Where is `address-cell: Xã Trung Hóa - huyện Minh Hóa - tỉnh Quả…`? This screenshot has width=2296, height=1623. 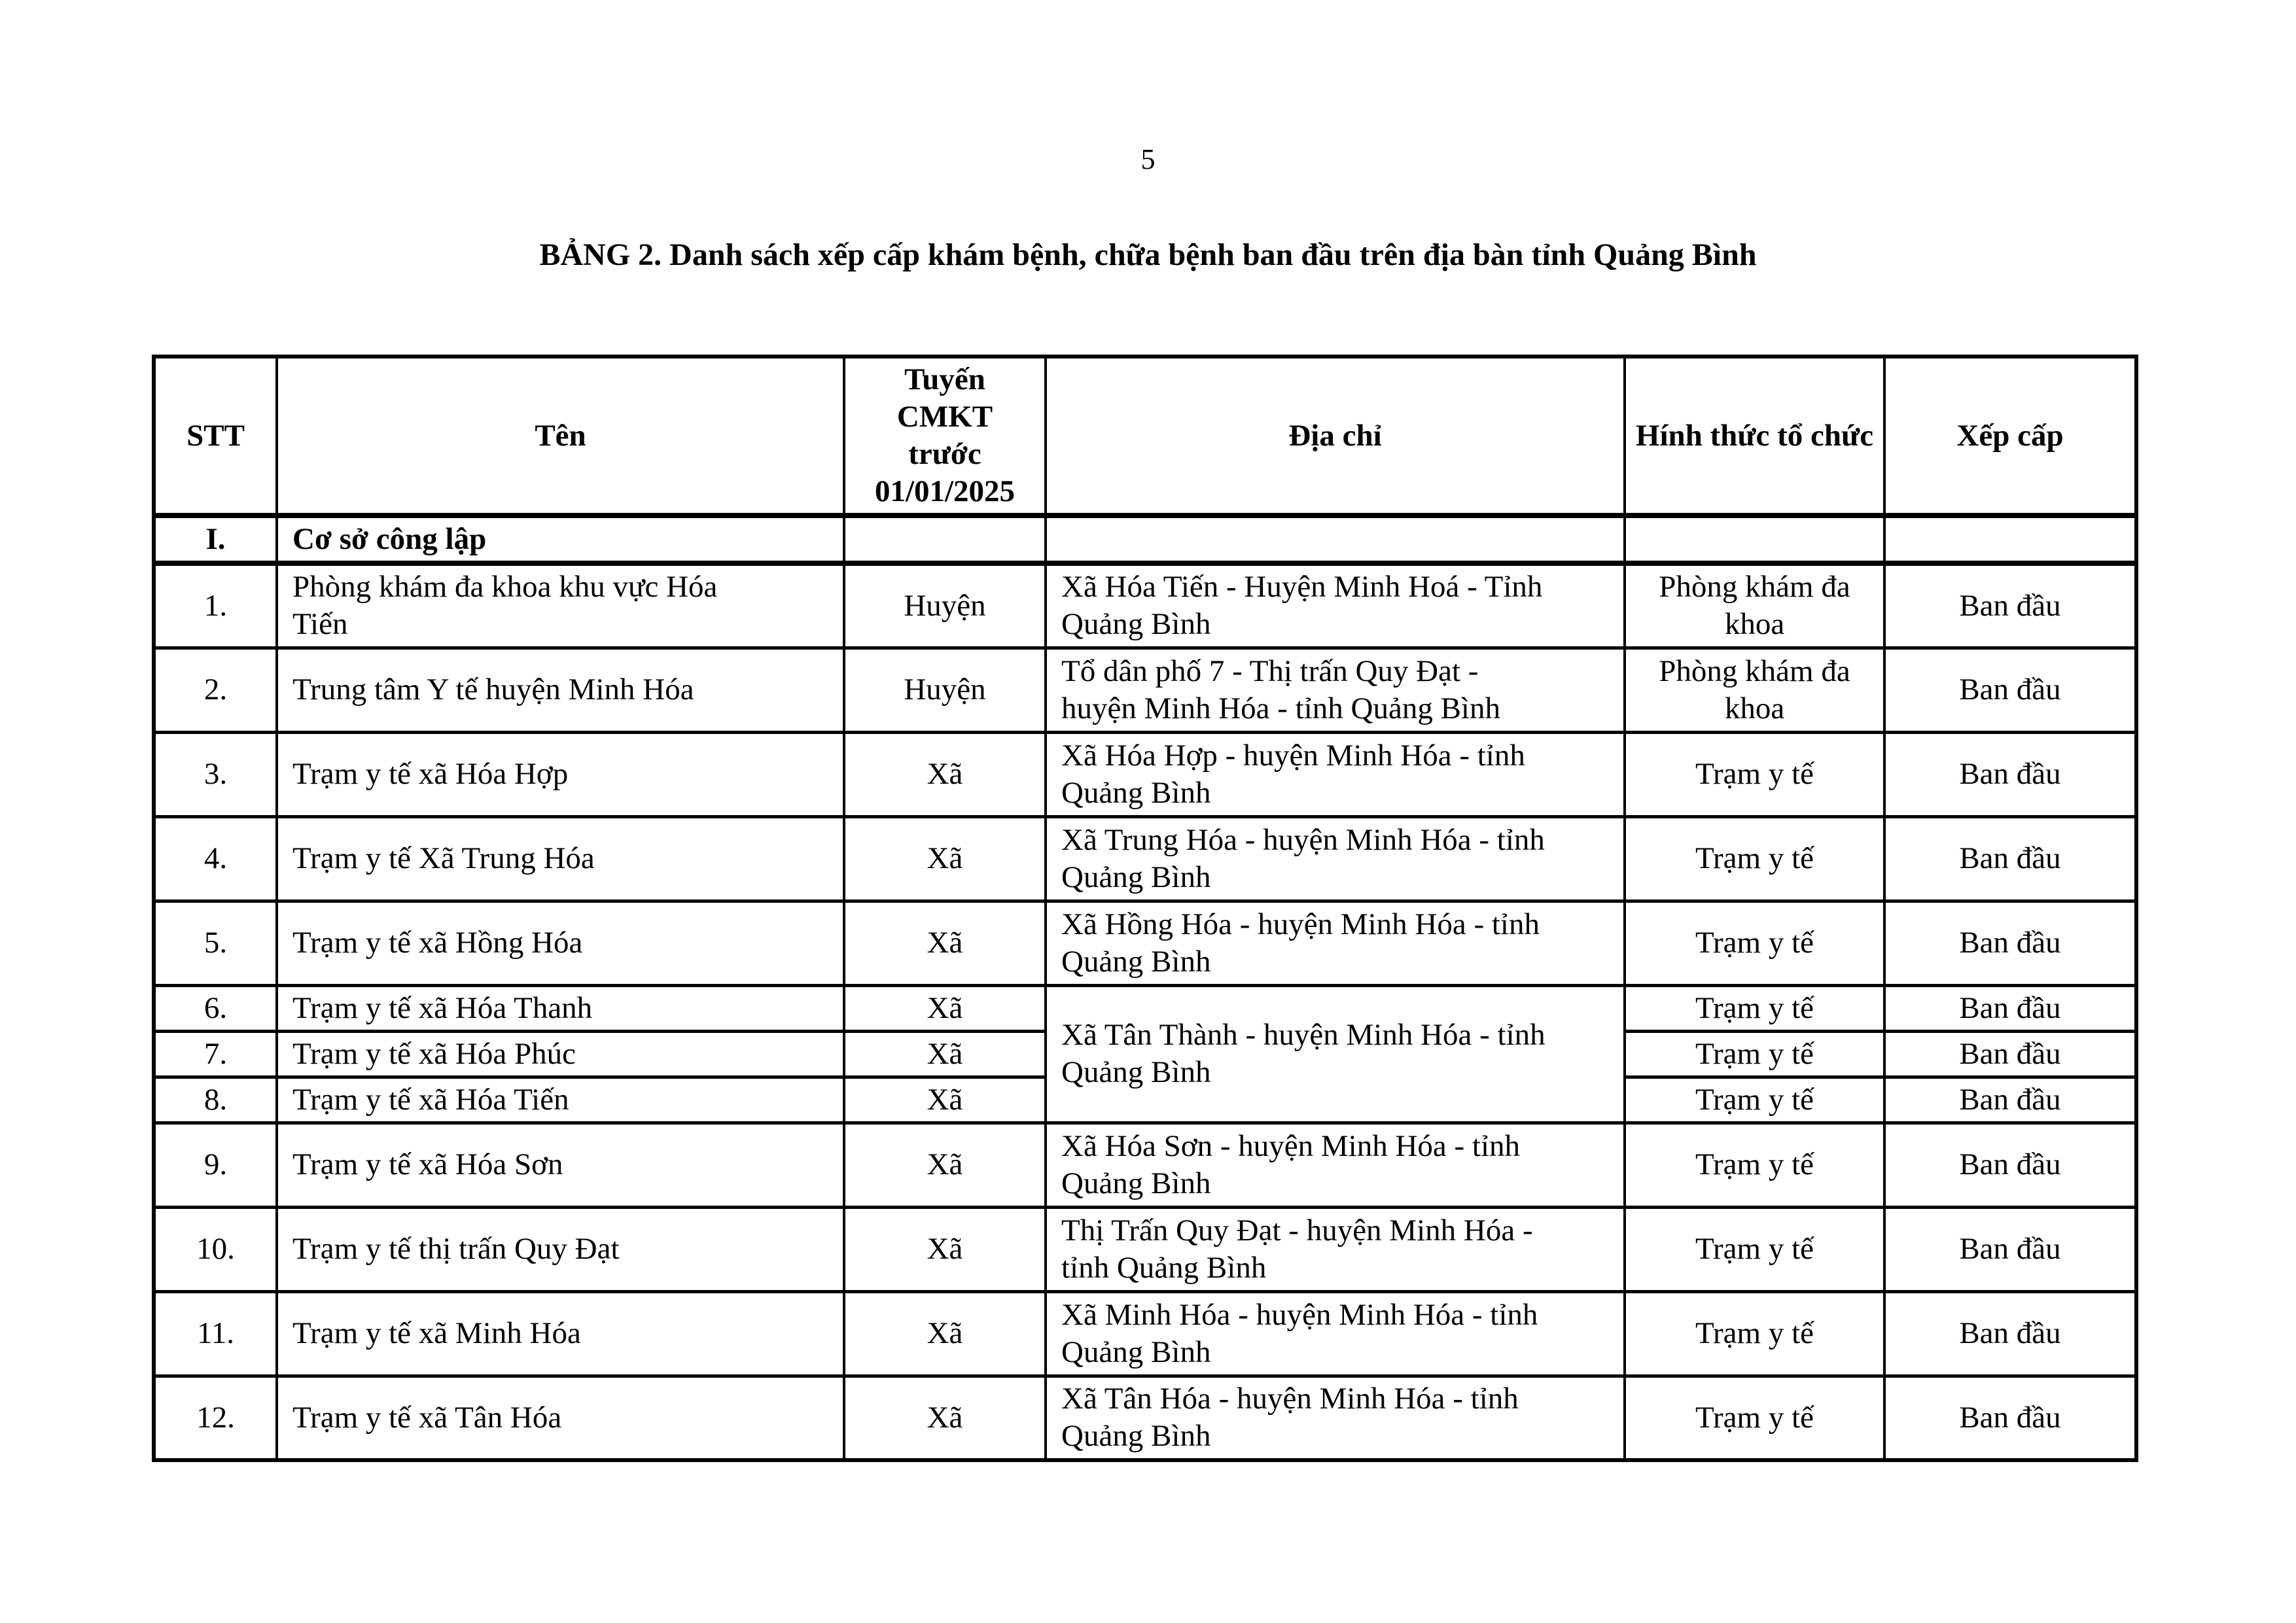
address-cell: Xã Trung Hóa - huyện Minh Hóa - tỉnh Quả… is located at coordinates (1335, 858).